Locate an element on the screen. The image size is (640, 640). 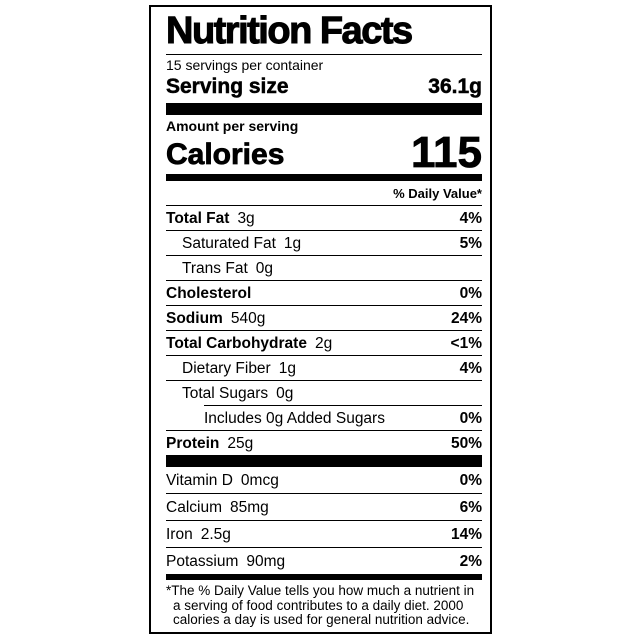
serving-size-row: Serving size 36.1g is located at coordinates (324, 88).